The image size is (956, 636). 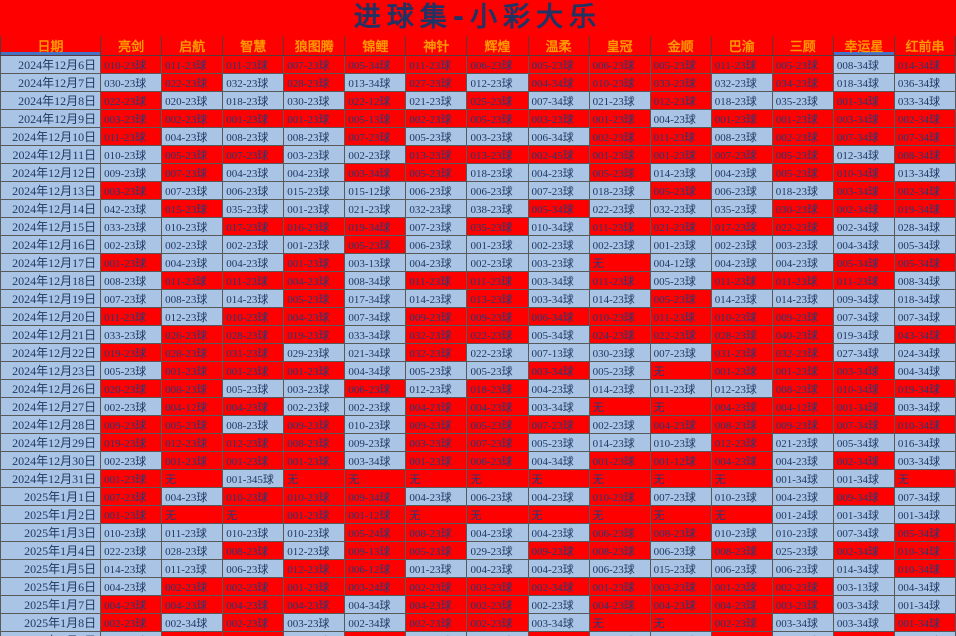 I want to click on date-cell: 2024年12月10日, so click(x=51, y=136).